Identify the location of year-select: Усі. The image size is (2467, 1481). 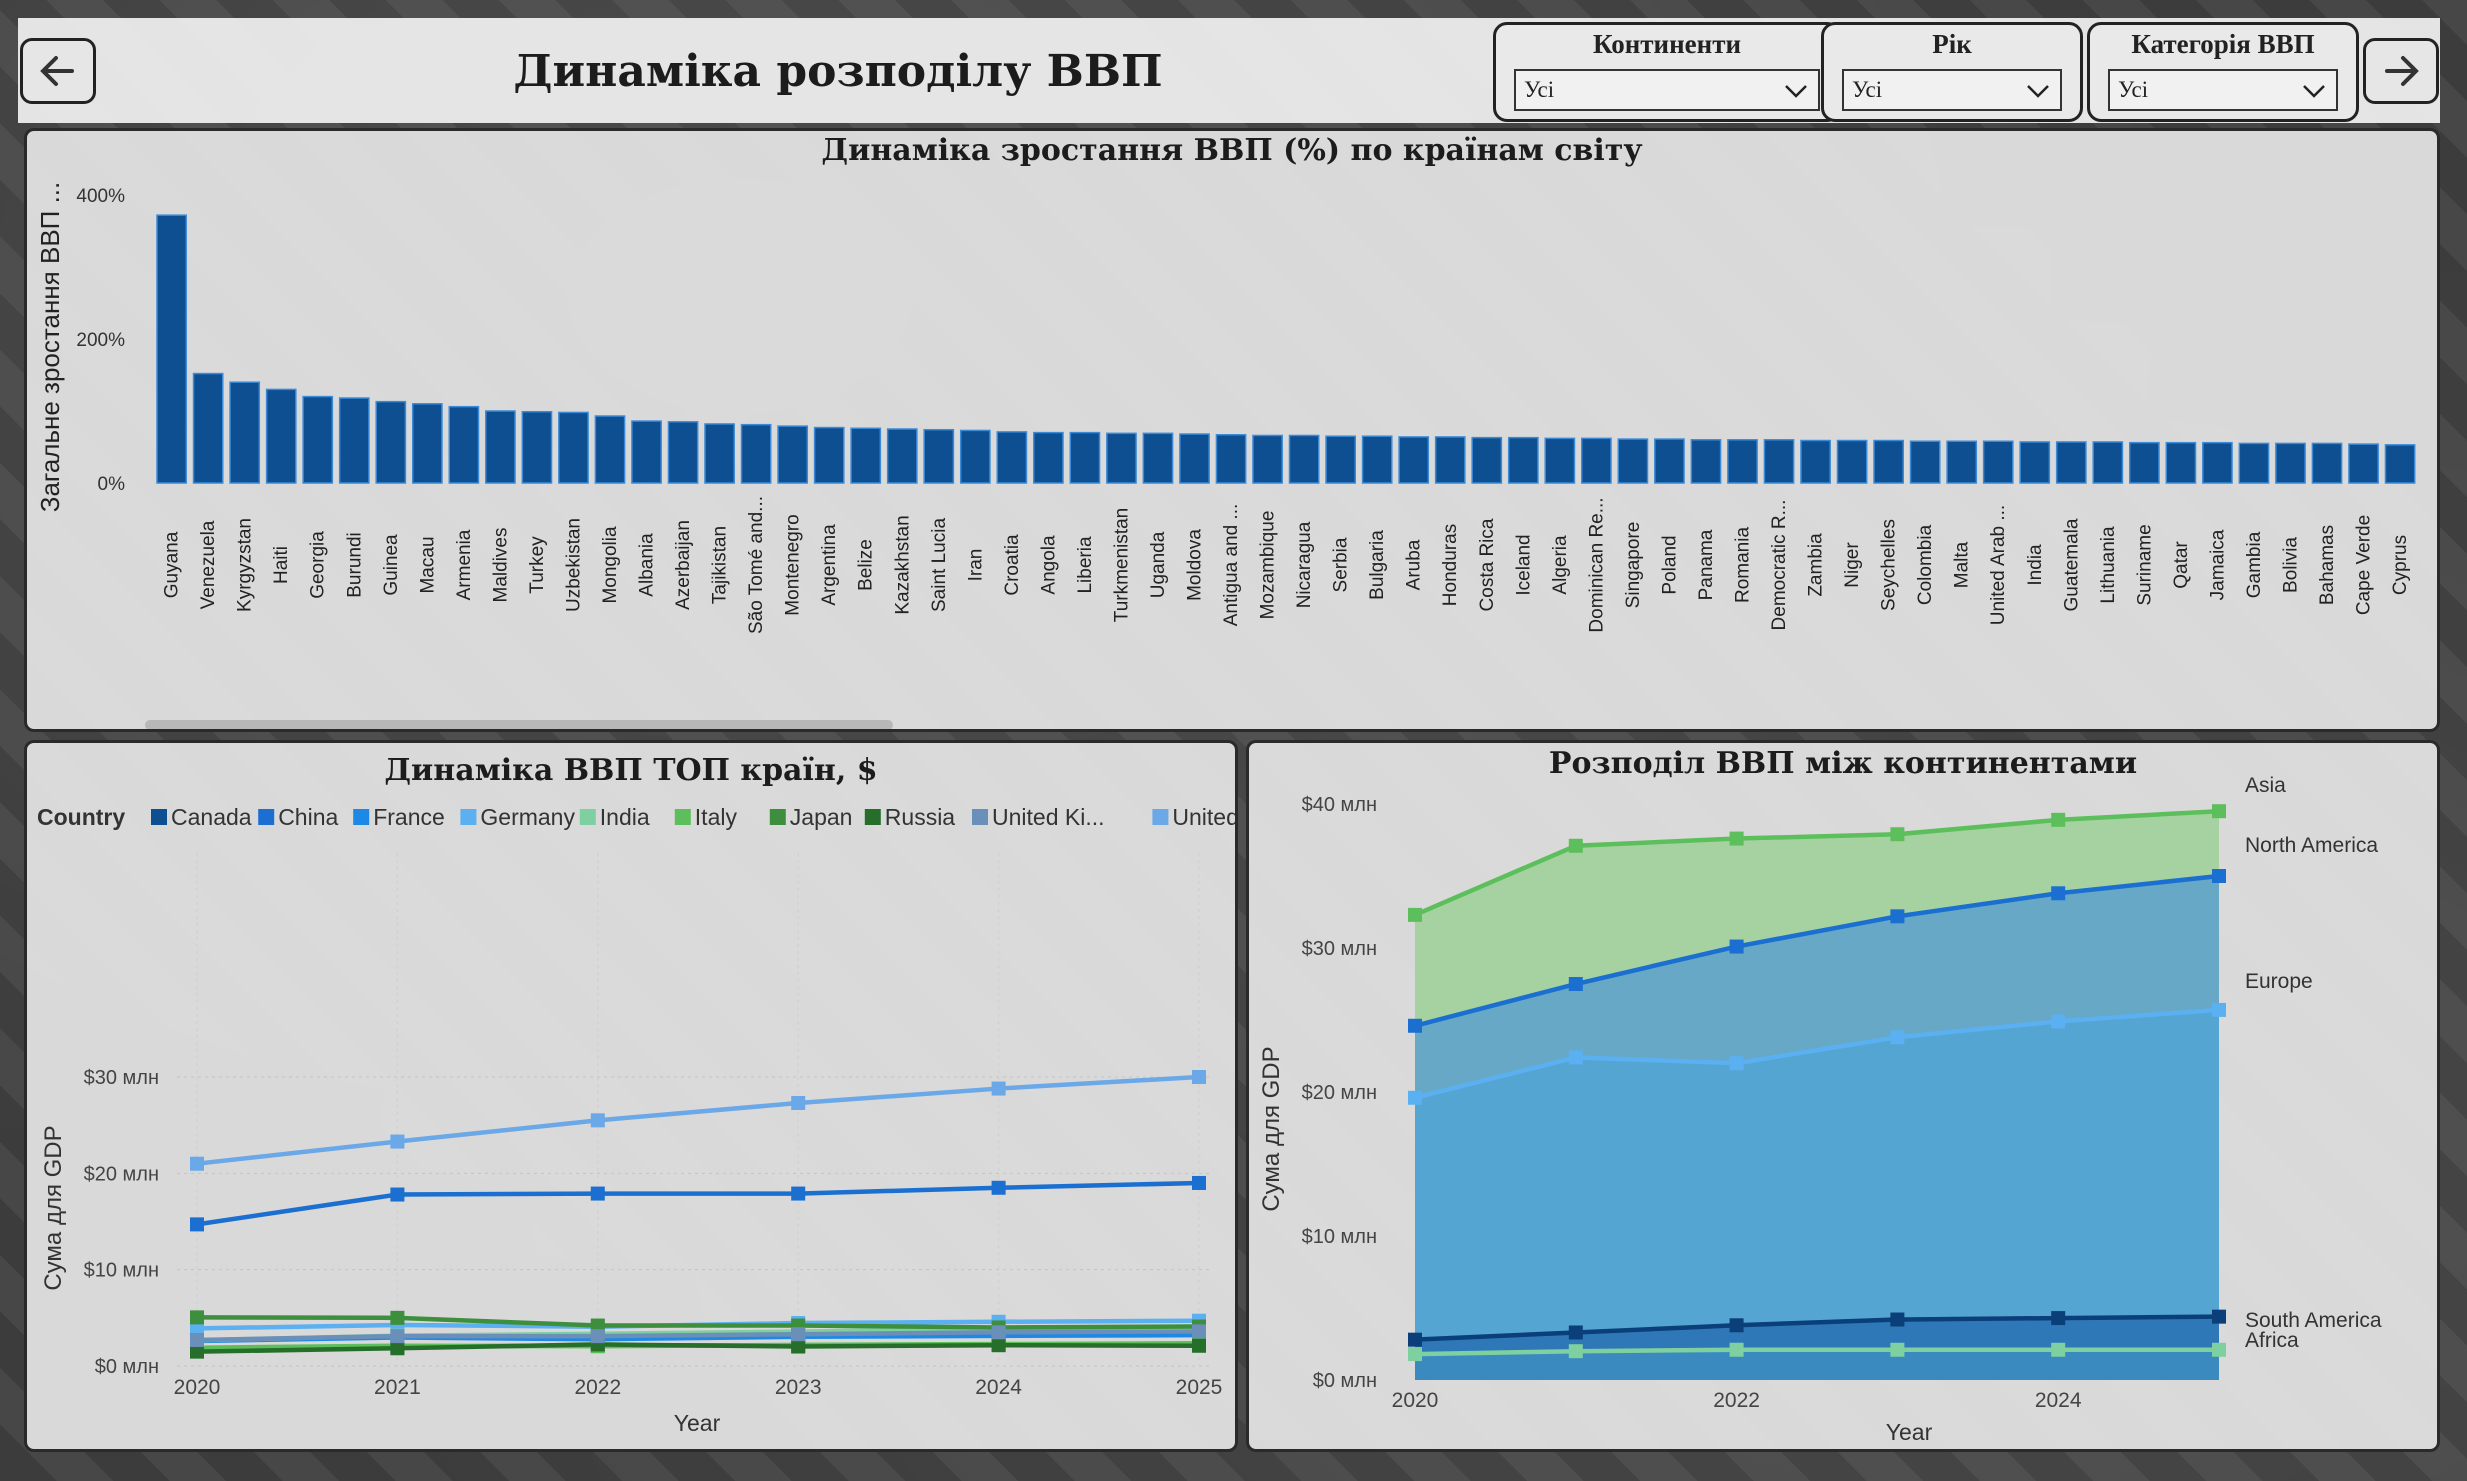
(1952, 90).